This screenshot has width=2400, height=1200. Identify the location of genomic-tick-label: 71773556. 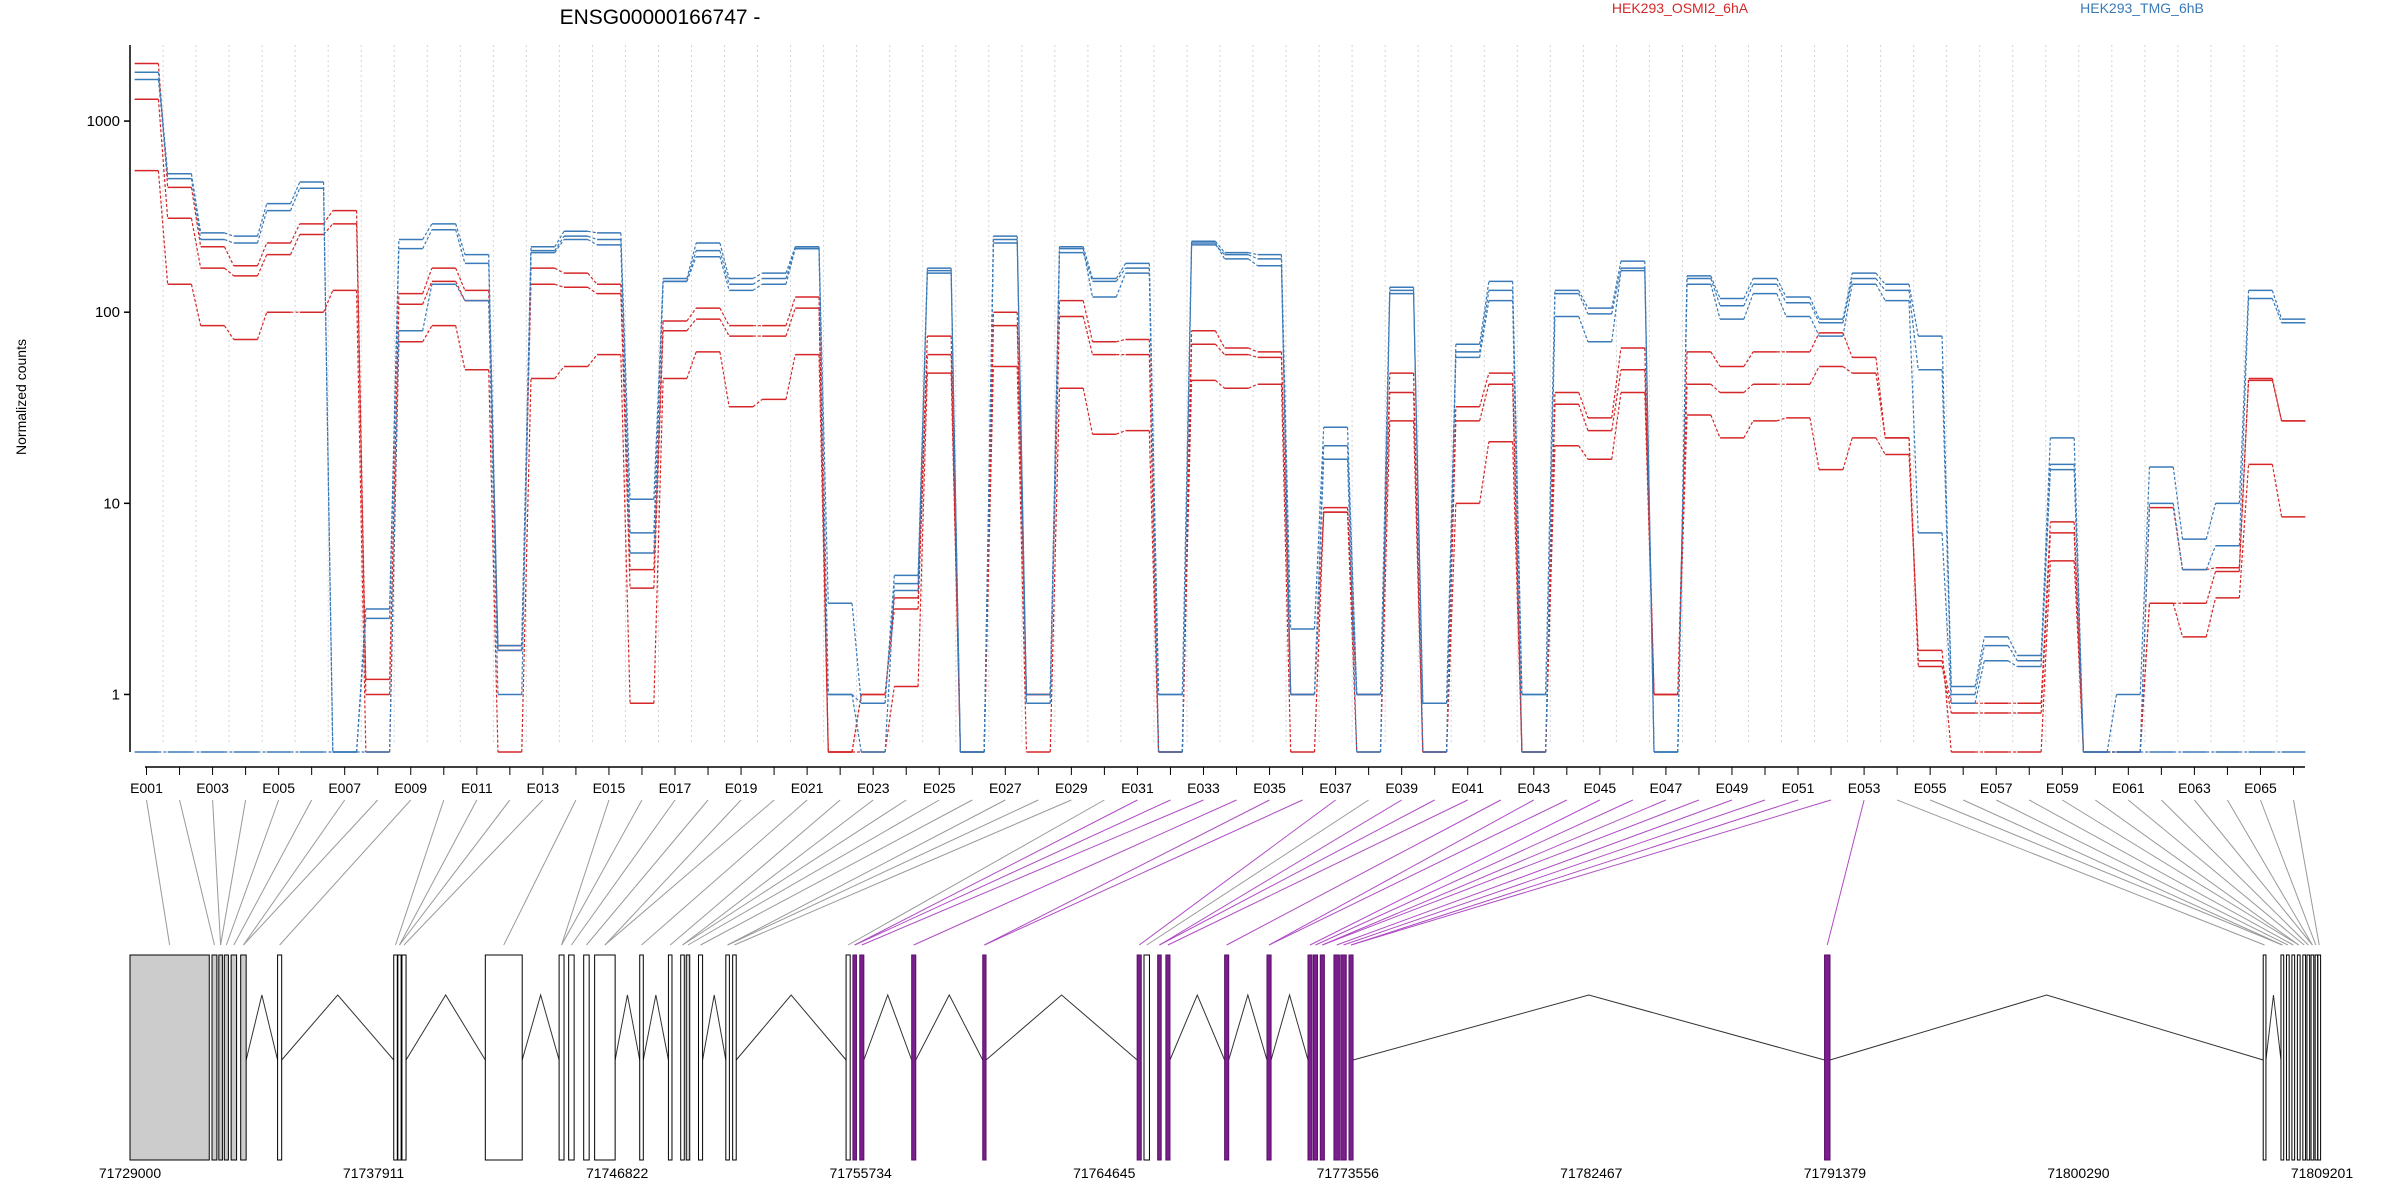
(1348, 1173).